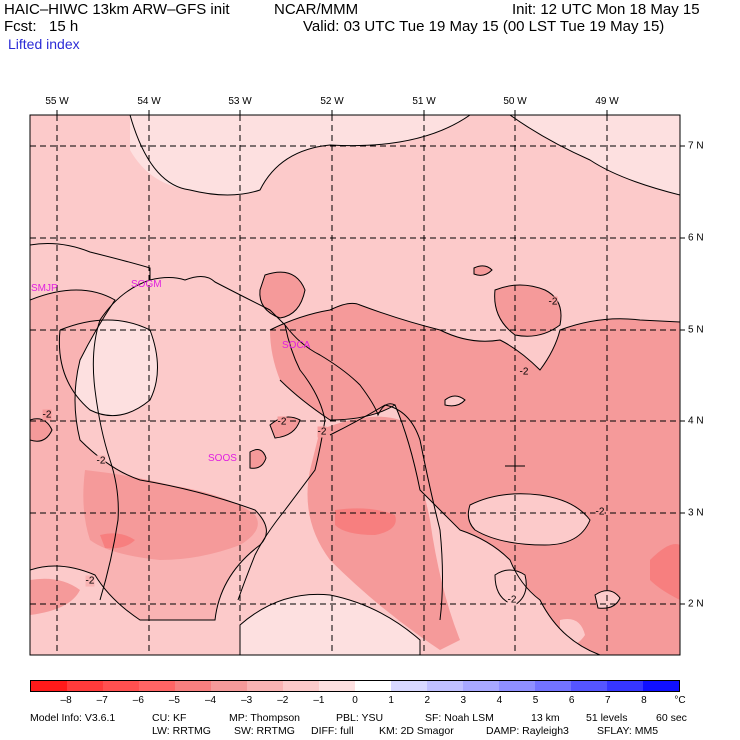 The height and width of the screenshot is (740, 740). I want to click on field-light-northeast, so click(595, 155).